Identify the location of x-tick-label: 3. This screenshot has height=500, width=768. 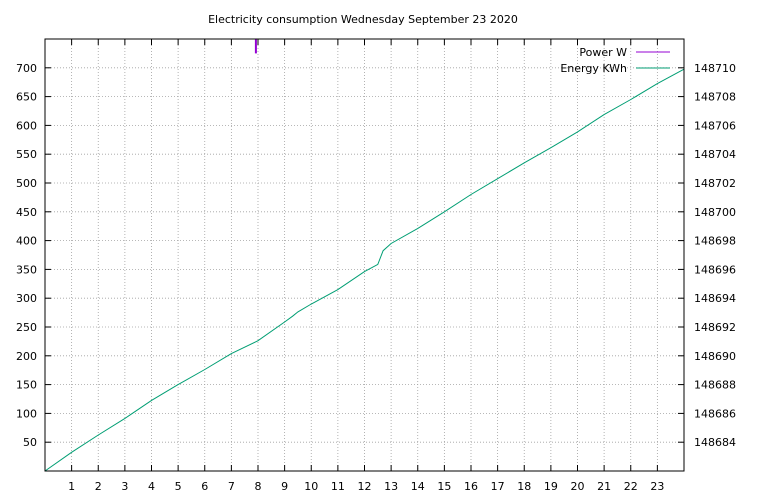
(124, 486).